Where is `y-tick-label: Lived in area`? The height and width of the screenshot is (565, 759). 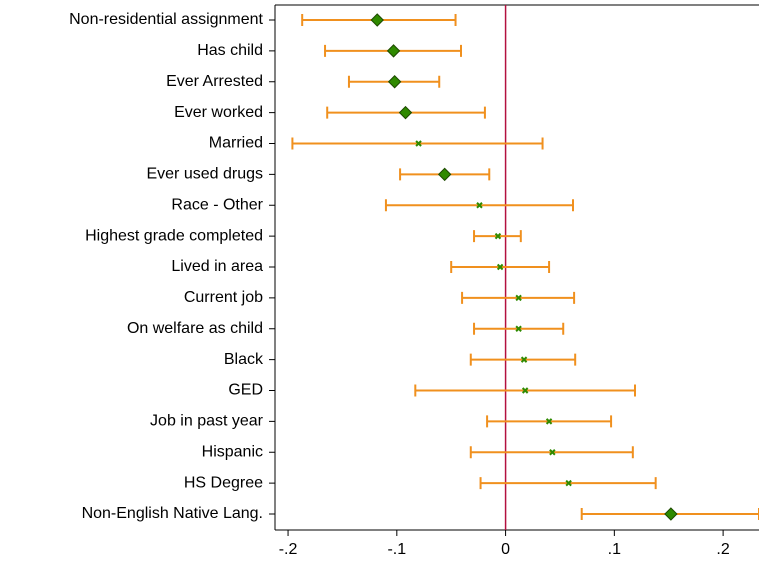 y-tick-label: Lived in area is located at coordinates (217, 266).